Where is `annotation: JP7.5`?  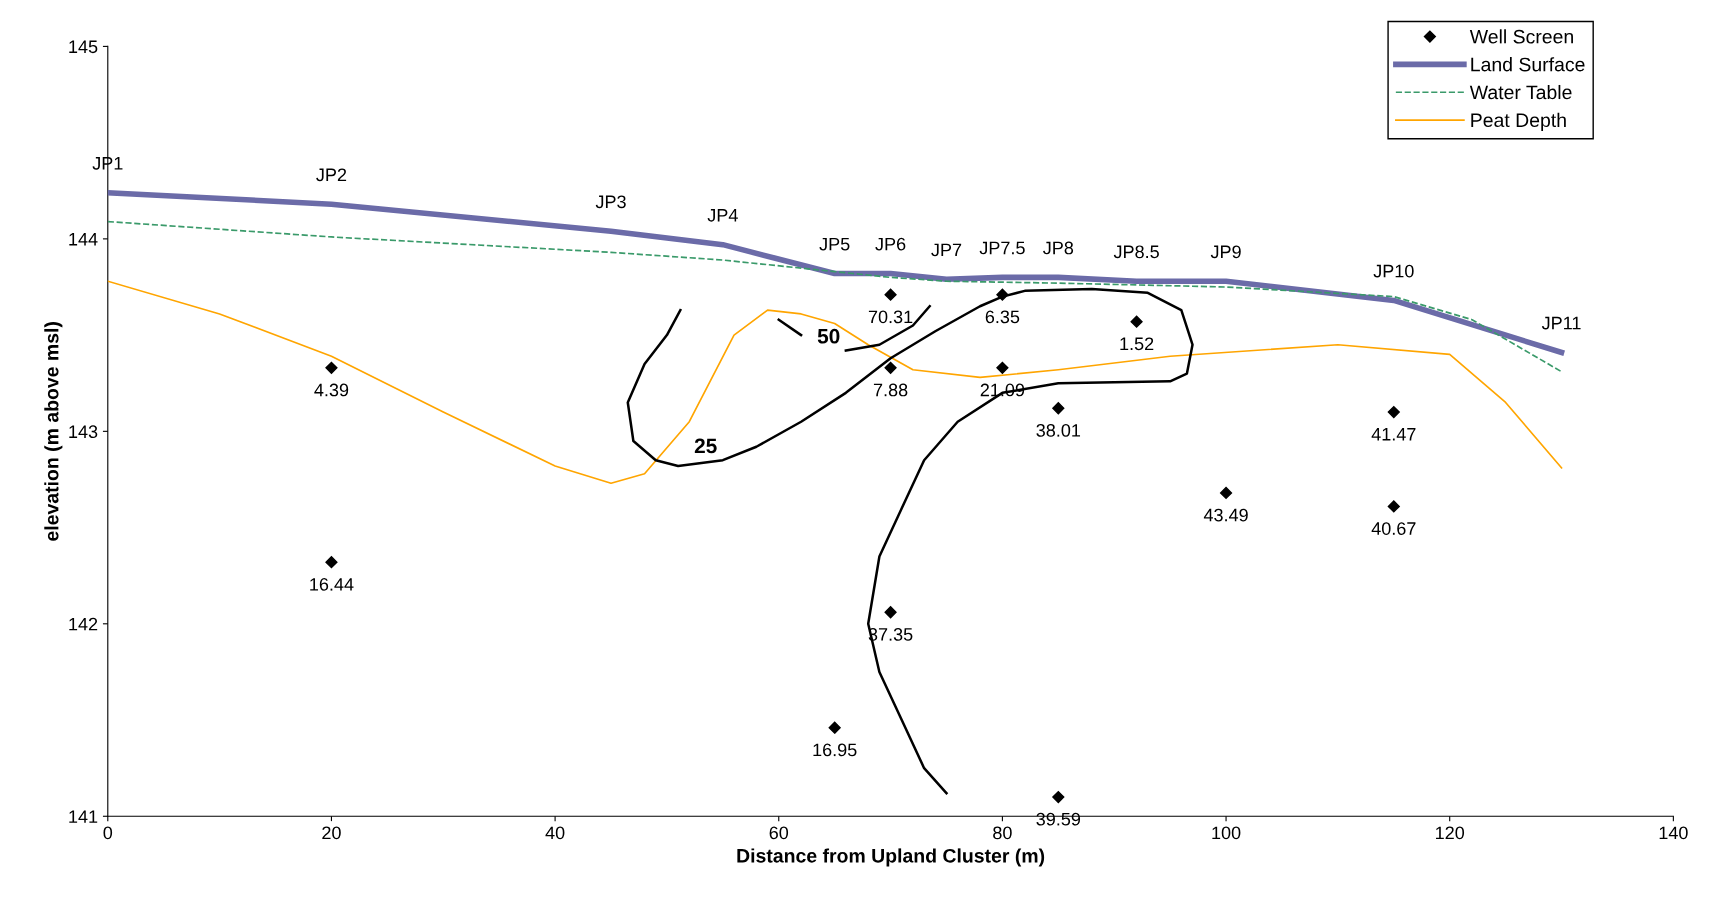
annotation: JP7.5 is located at coordinates (1002, 248).